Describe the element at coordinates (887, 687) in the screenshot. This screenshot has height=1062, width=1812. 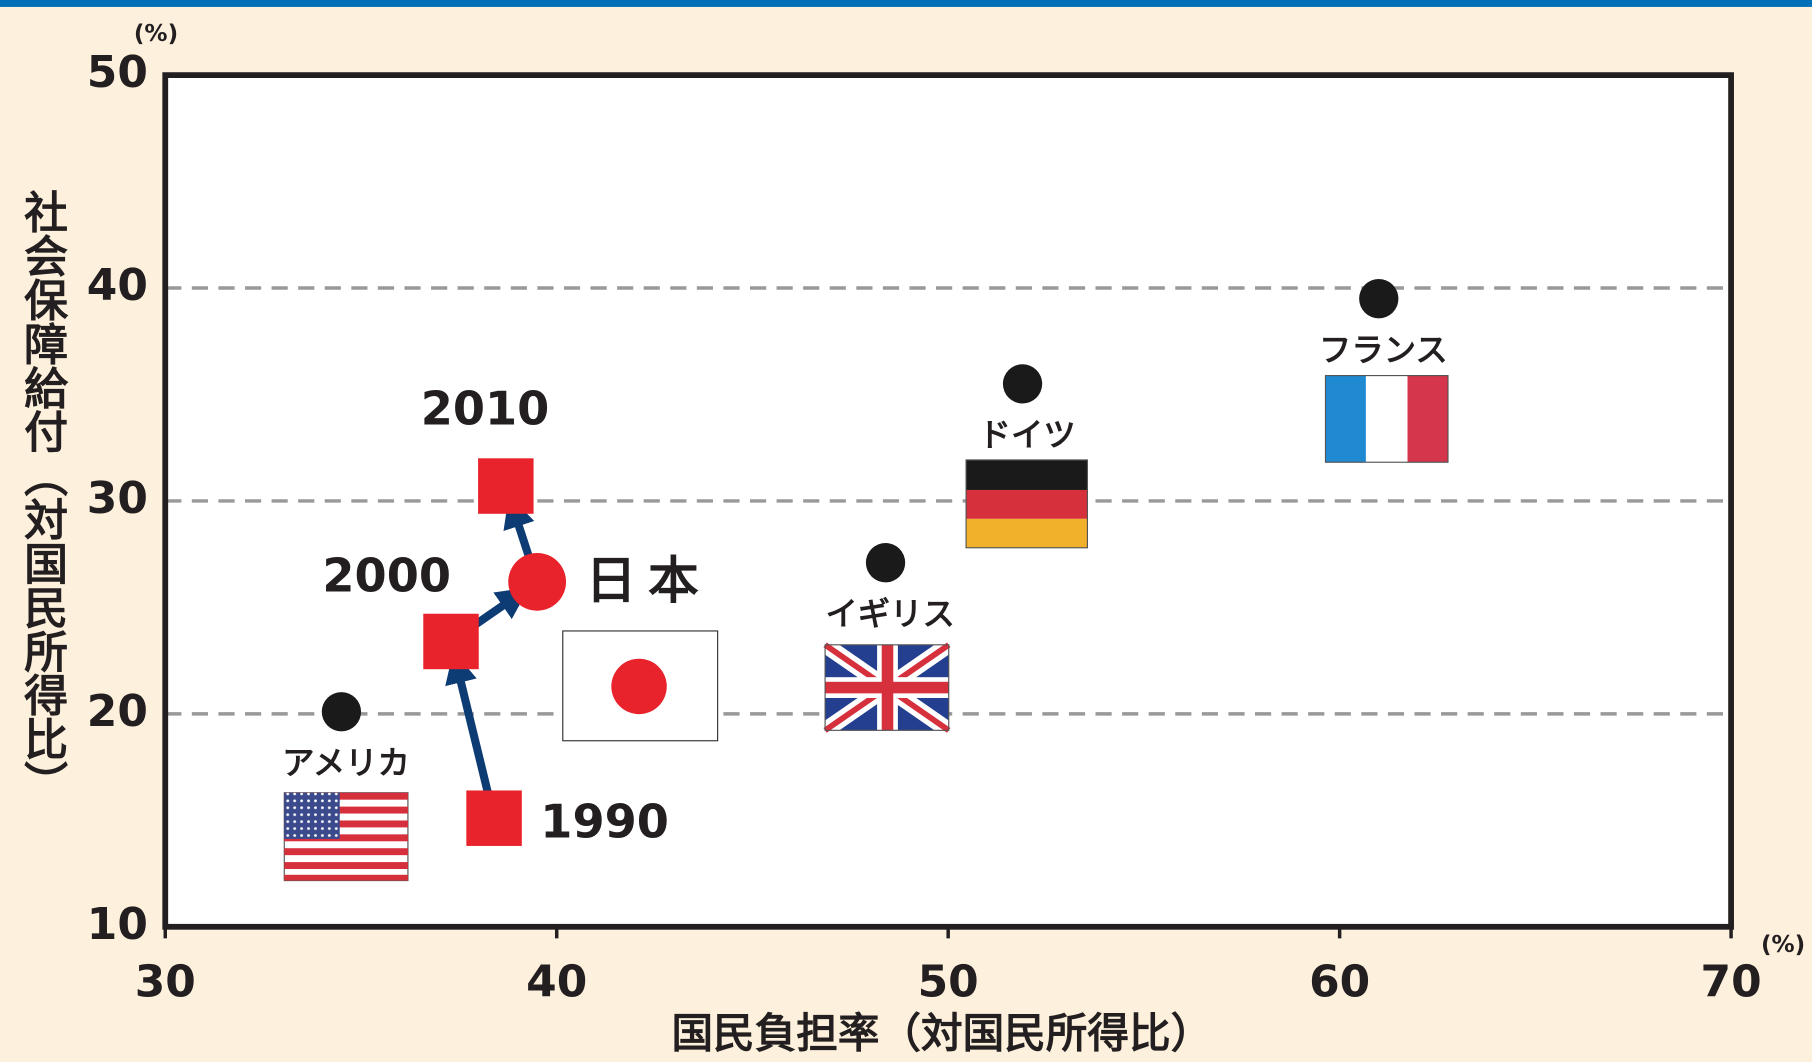
I see `flag-uk` at that location.